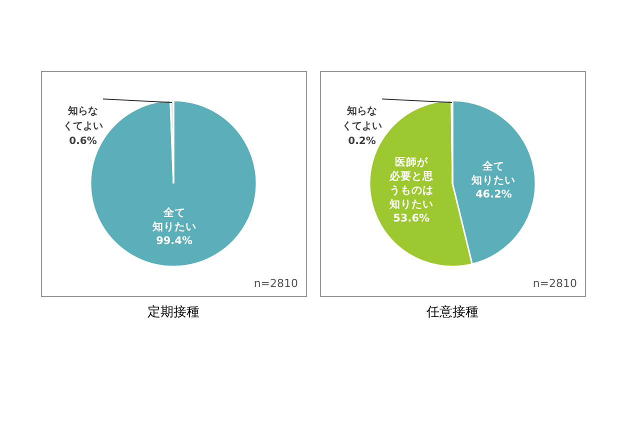  What do you see at coordinates (174, 240) in the screenshot?
I see `data-label: 99.4%` at bounding box center [174, 240].